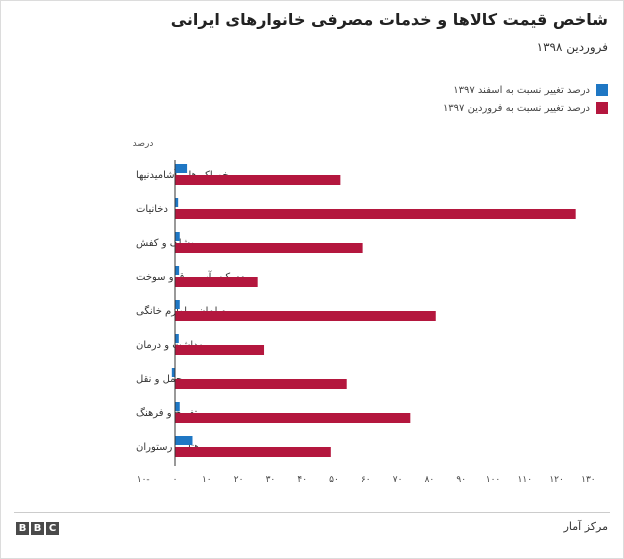 Image resolution: width=624 pixels, height=559 pixels. I want to click on x-tick-label: ۱۳۰, so click(588, 480).